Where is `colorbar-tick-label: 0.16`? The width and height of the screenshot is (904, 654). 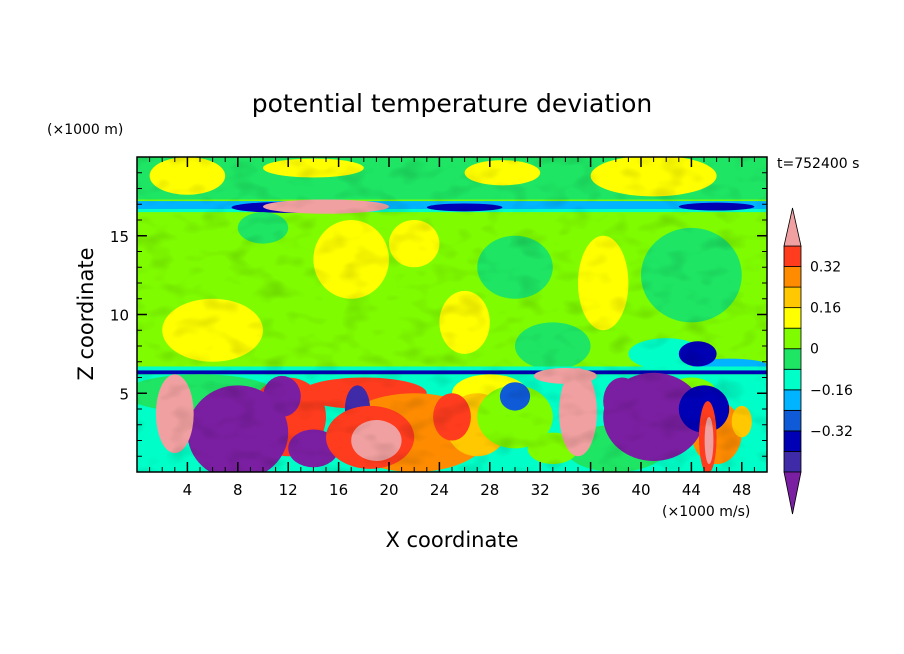
colorbar-tick-label: 0.16 is located at coordinates (825, 309).